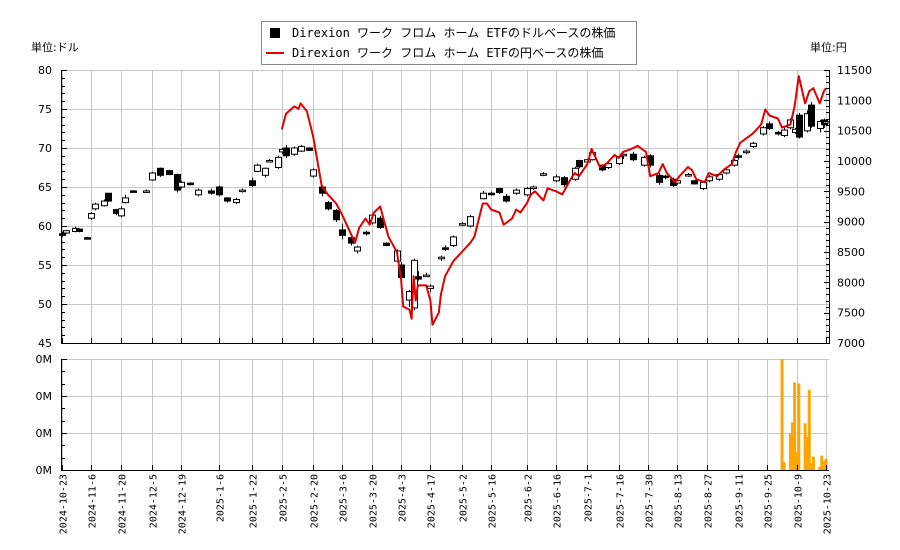  Describe the element at coordinates (854, 70) in the screenshot. I see `right-axis-label: 11500` at that location.